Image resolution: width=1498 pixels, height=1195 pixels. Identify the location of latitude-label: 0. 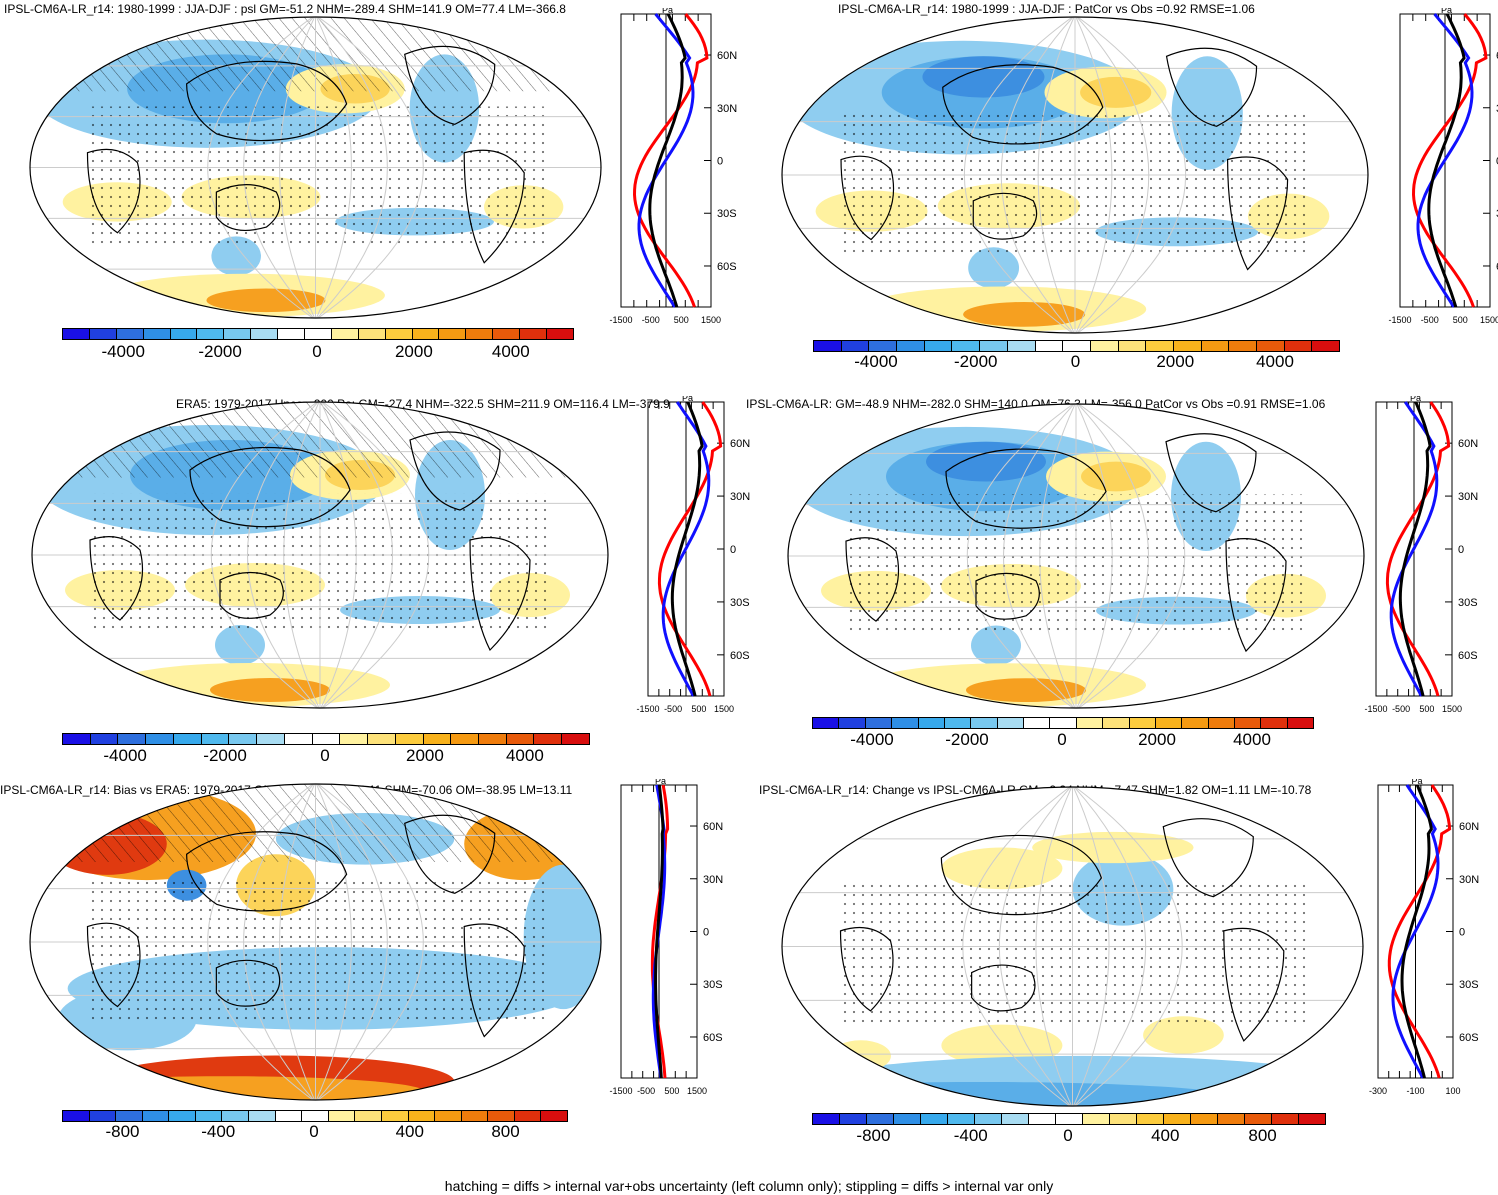
(1461, 550).